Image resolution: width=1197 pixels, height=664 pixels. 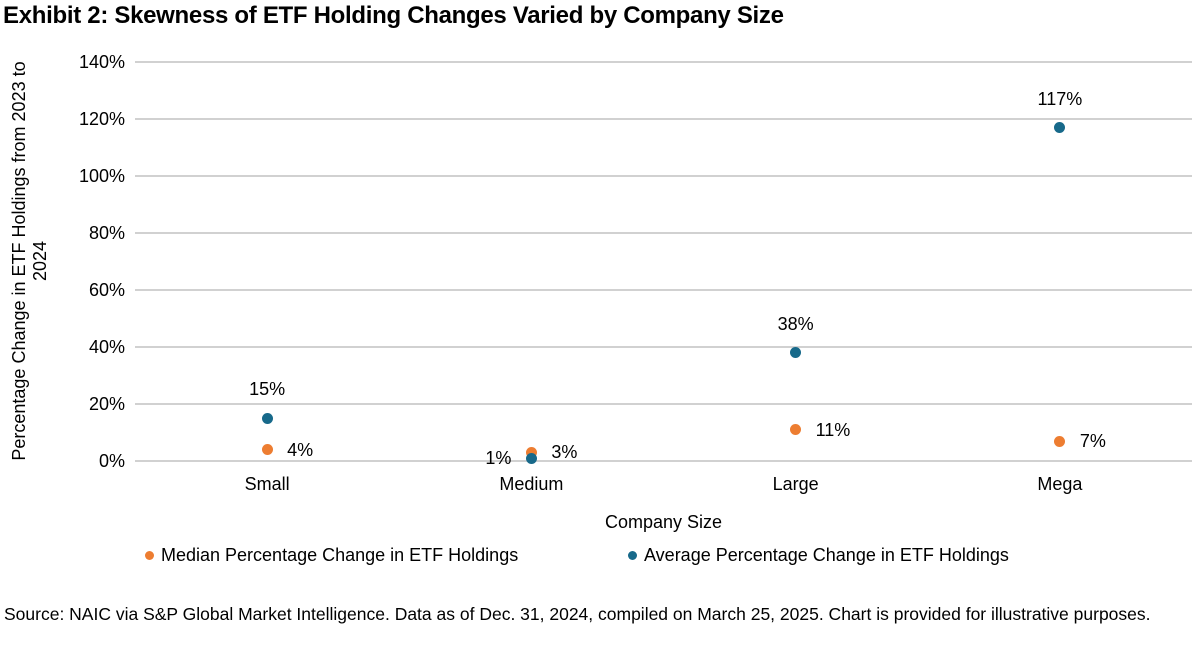 I want to click on data-point-label: 1%, so click(x=498, y=458).